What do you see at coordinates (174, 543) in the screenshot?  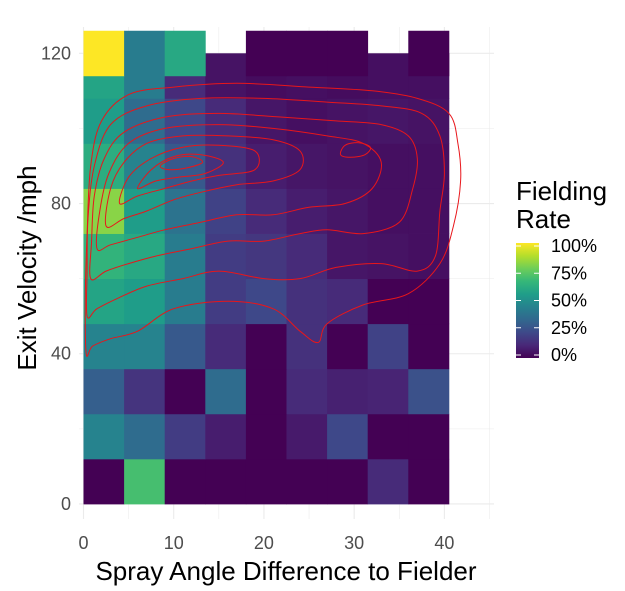 I see `x-tick-label: 10` at bounding box center [174, 543].